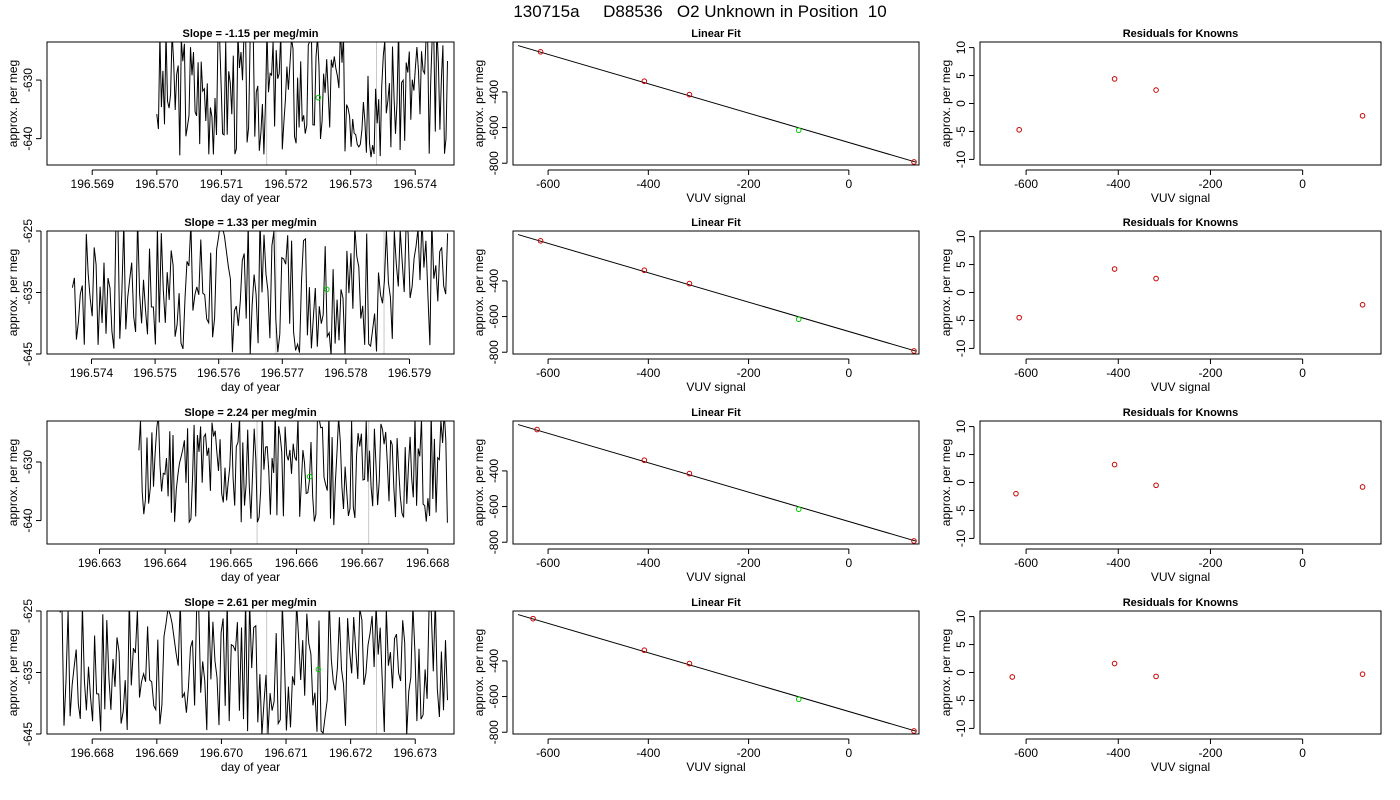  I want to click on y-tick-label: -625, so click(28, 611).